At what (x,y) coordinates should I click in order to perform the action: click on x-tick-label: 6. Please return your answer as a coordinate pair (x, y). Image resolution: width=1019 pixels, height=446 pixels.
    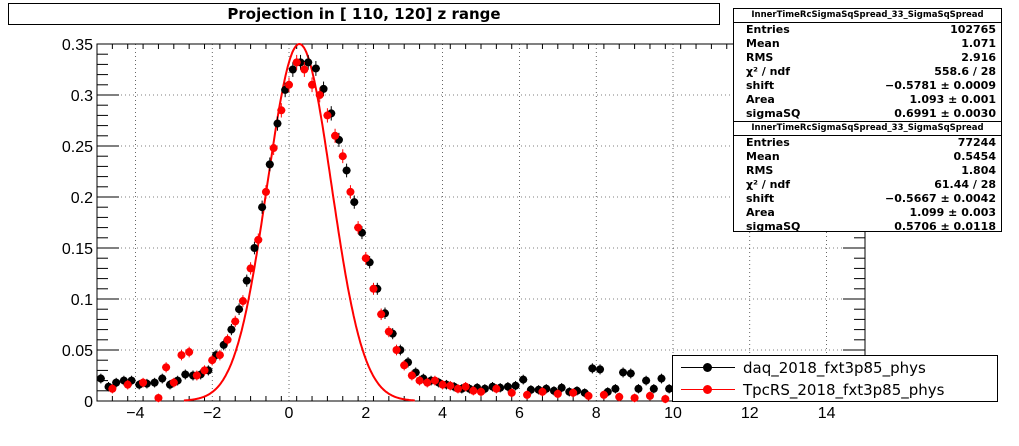
    Looking at the image, I should click on (519, 413).